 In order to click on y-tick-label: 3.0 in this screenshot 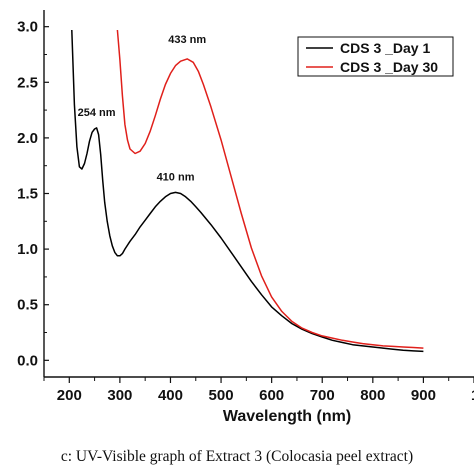, I will do `click(27, 27)`.